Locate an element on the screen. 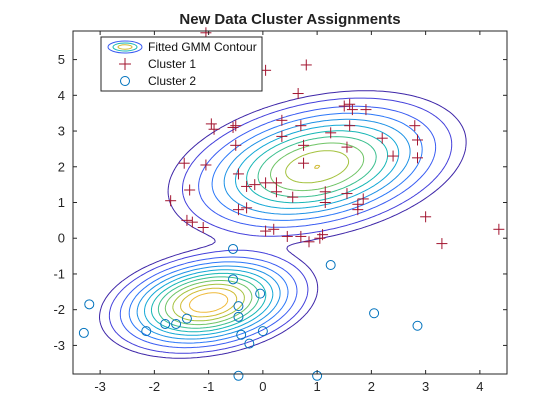 Image resolution: width=560 pixels, height=420 pixels. legend-label-cluster2: Cluster 2 is located at coordinates (172, 81).